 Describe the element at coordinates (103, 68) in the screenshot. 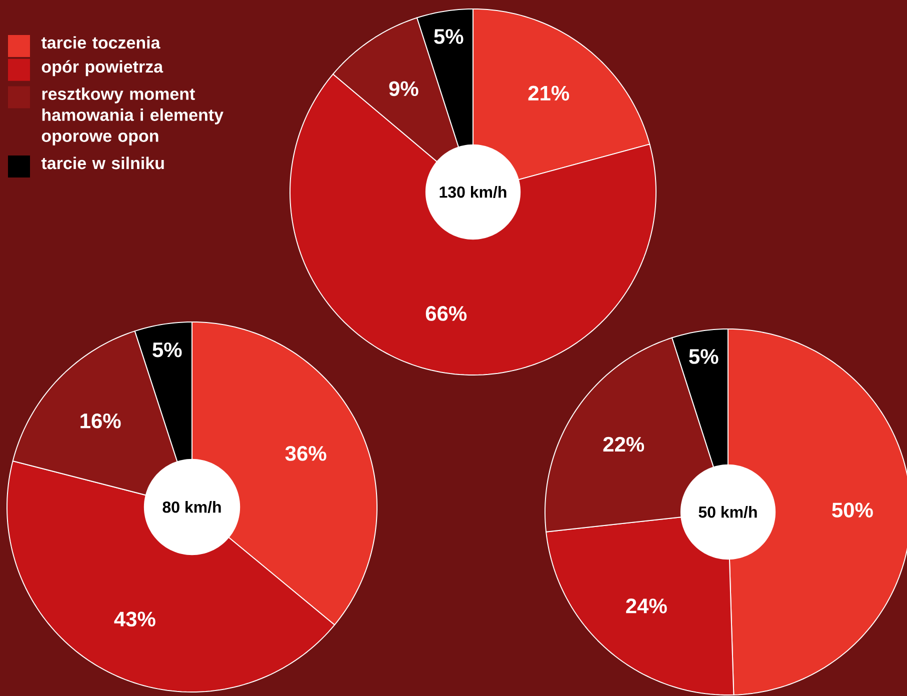

I see `legend-label: opór powietrza` at that location.